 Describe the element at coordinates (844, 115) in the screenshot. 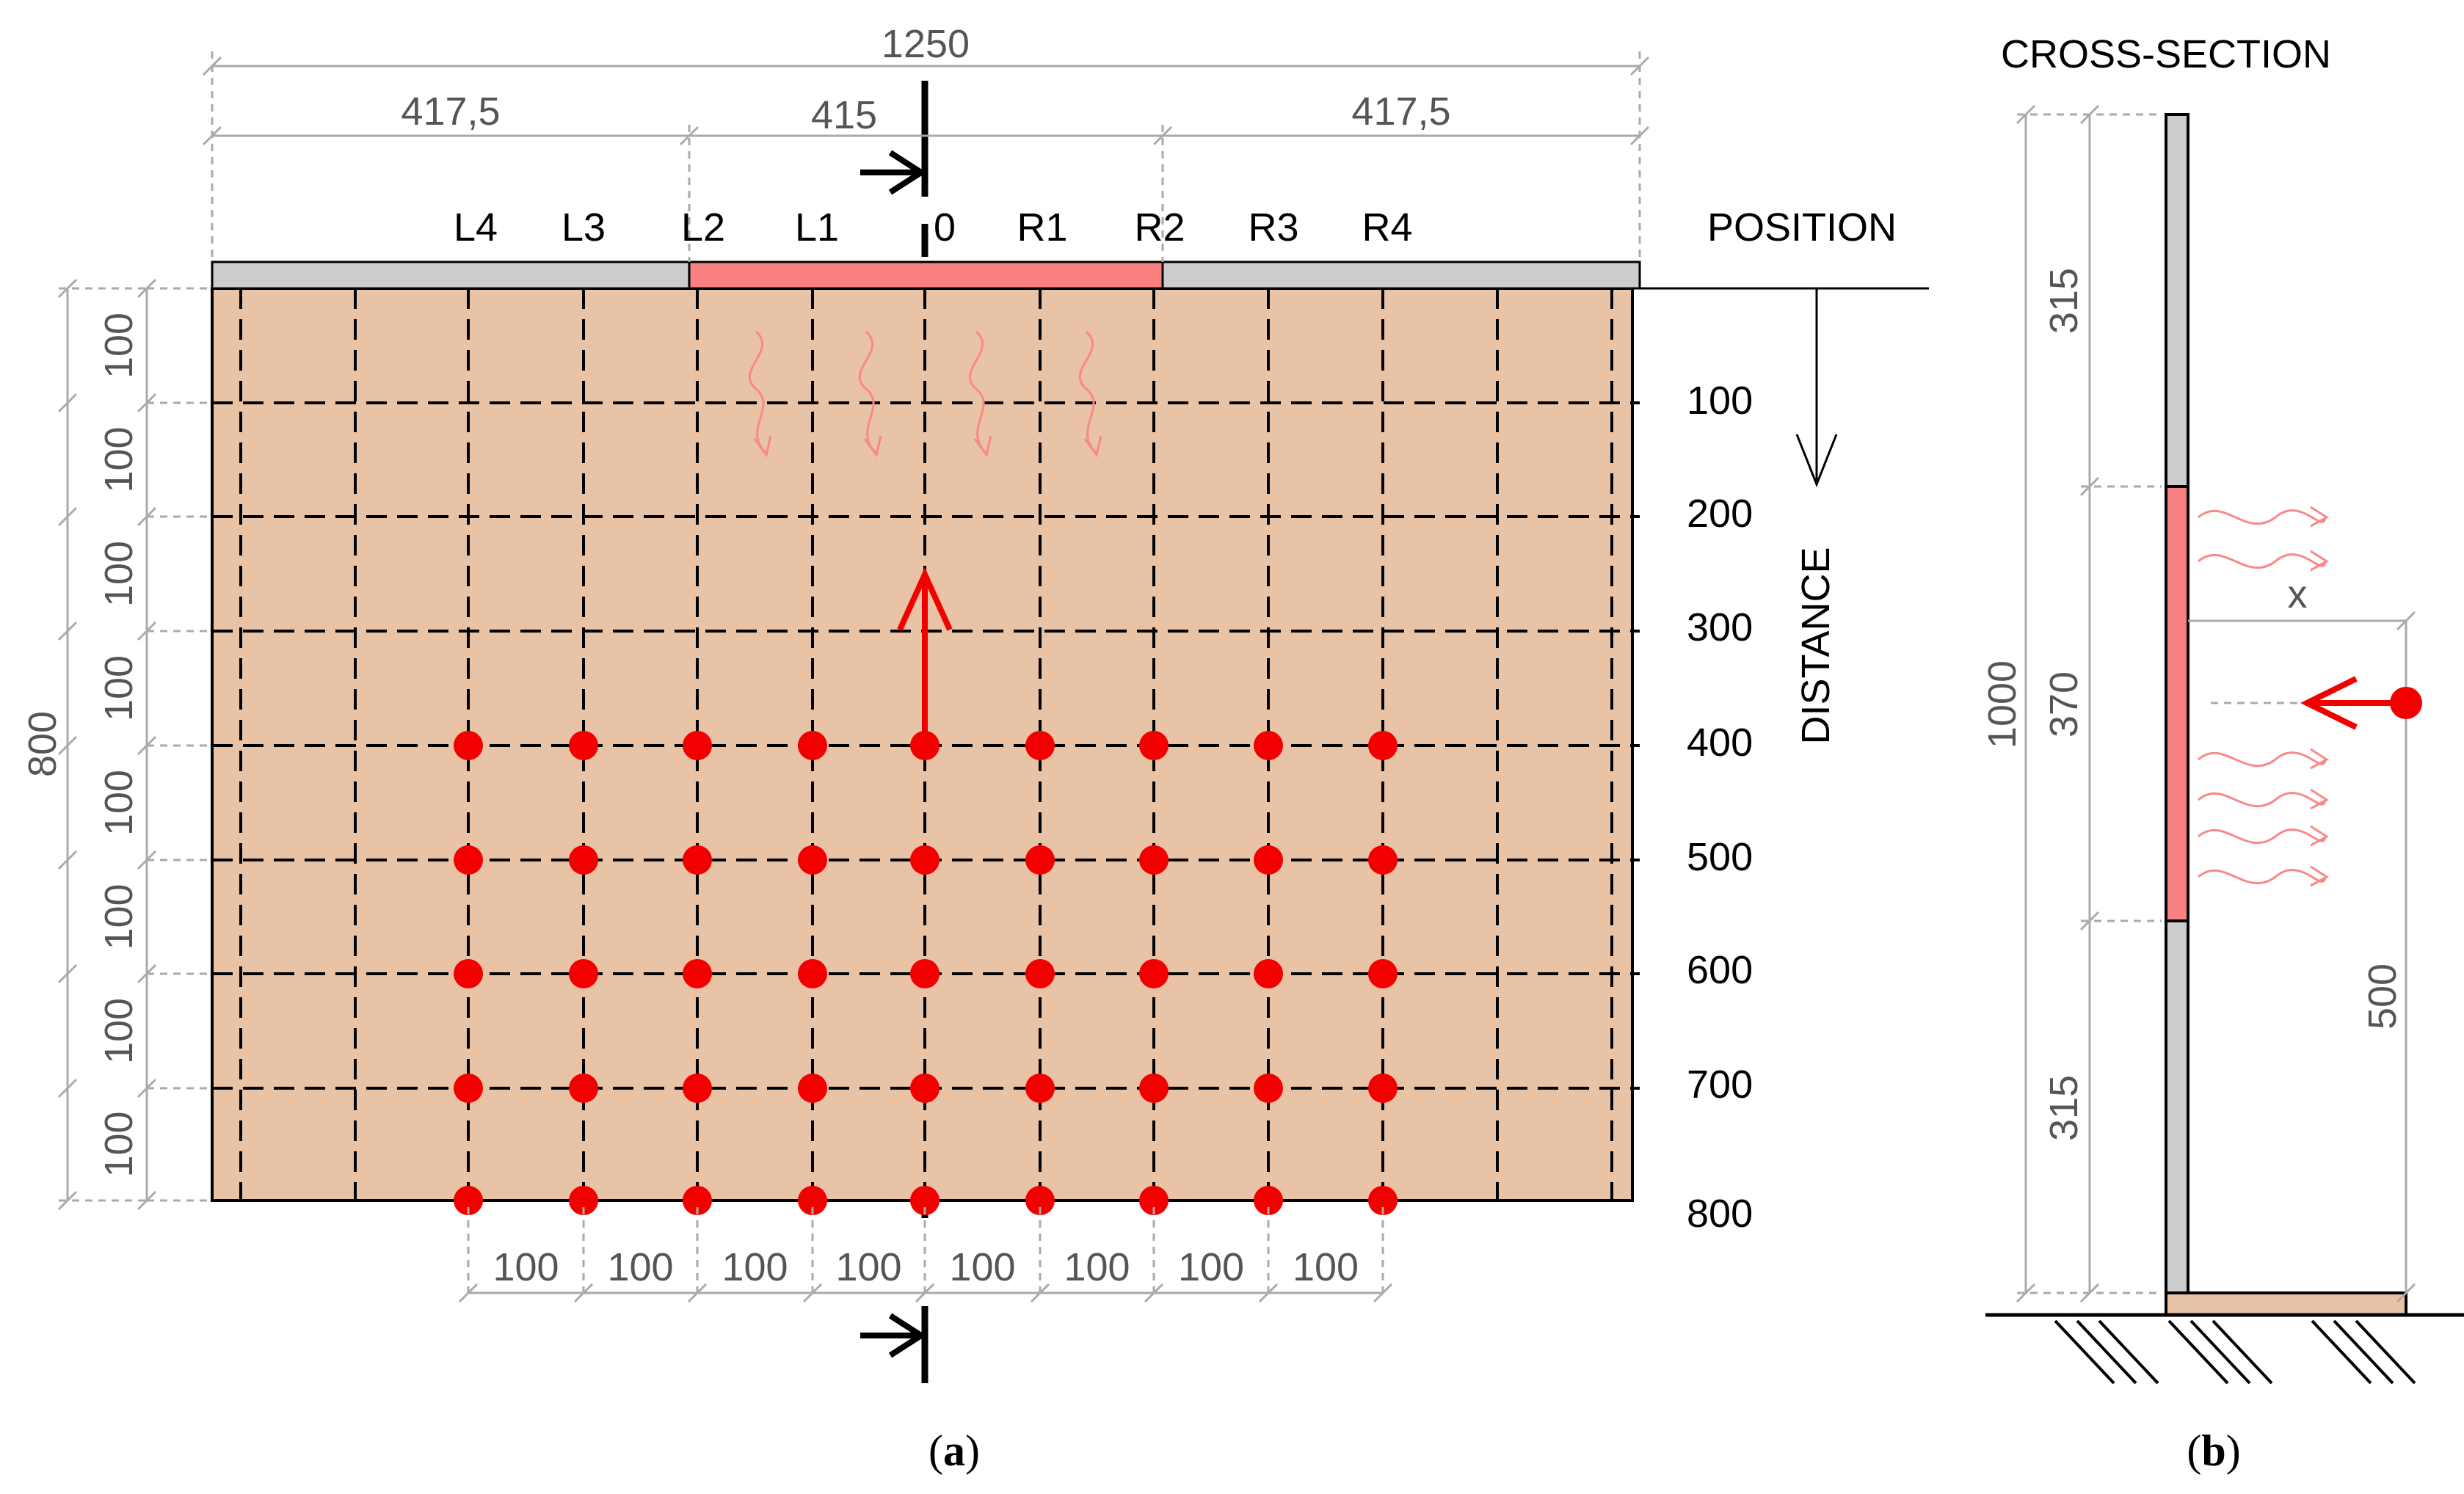

I see `dim-middle-width: 415` at that location.